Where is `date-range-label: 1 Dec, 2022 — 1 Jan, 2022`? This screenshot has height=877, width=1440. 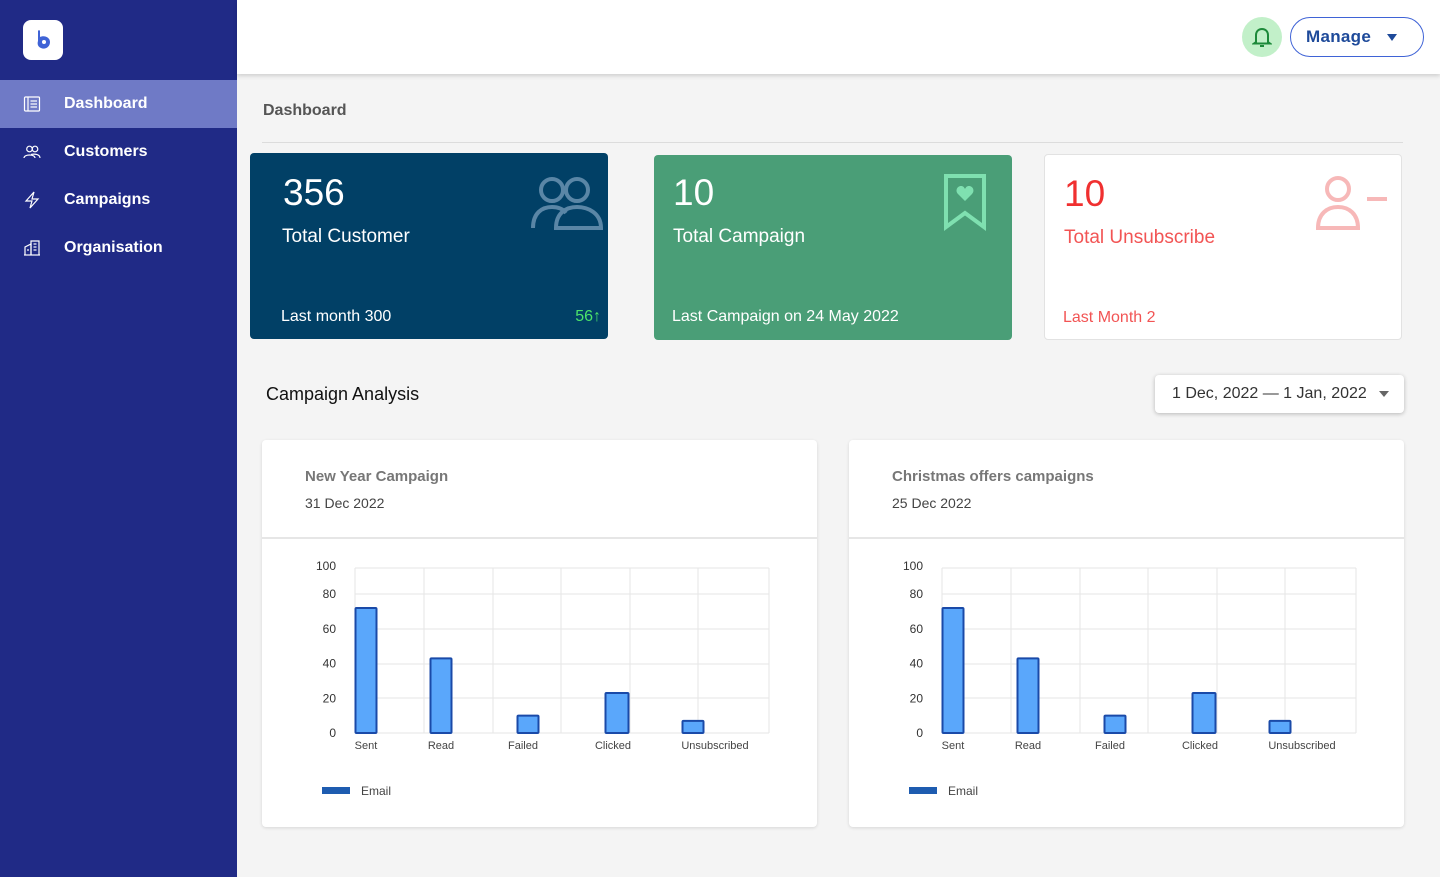
date-range-label: 1 Dec, 2022 — 1 Jan, 2022 is located at coordinates (1269, 393).